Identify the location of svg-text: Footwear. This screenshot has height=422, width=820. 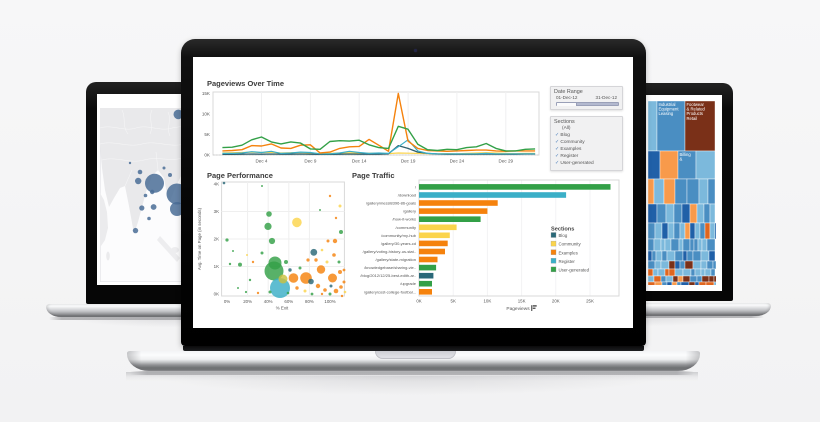
(696, 104).